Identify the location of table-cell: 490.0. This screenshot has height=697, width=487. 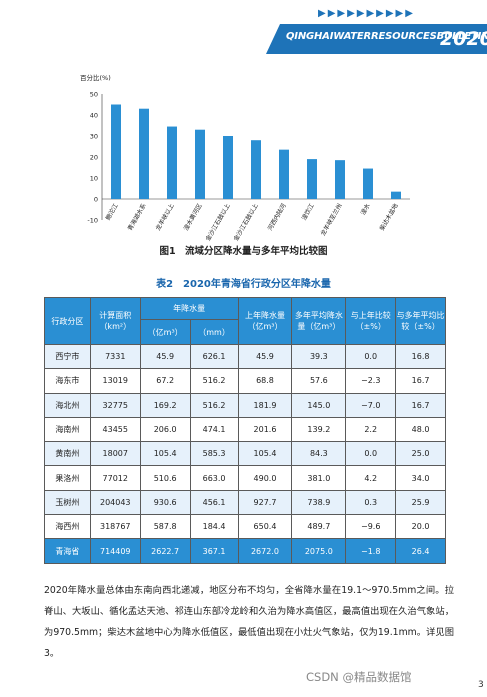
(265, 478).